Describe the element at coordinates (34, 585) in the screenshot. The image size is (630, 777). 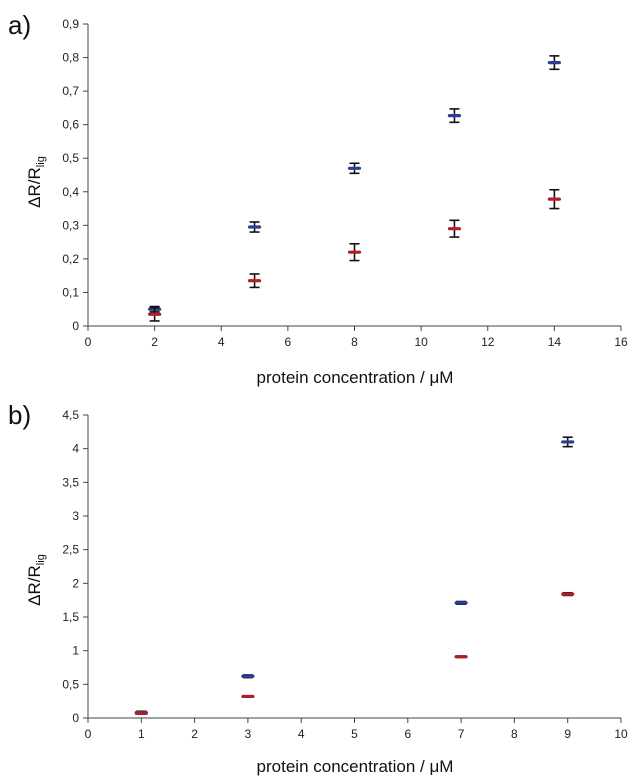
I see `y-axis-title-main-b: ΔR/R` at that location.